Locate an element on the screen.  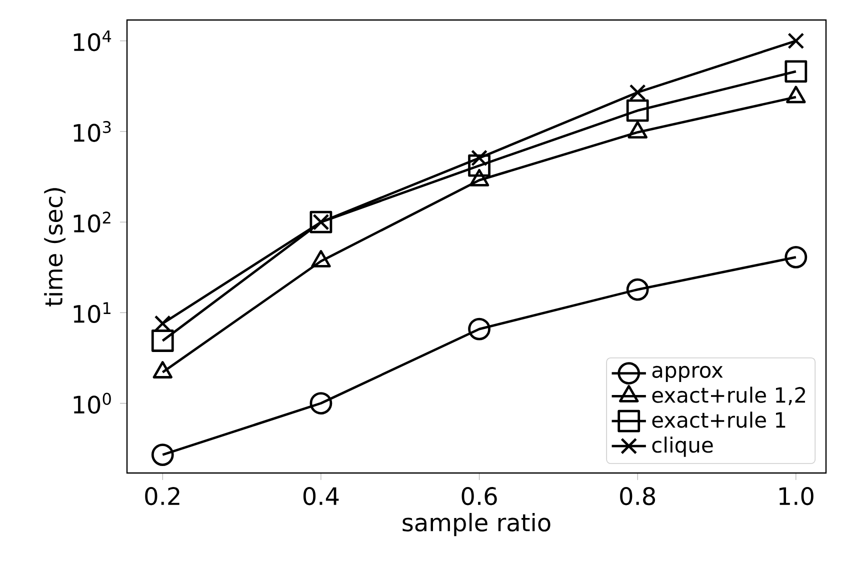
legend-label: approx is located at coordinates (687, 374).